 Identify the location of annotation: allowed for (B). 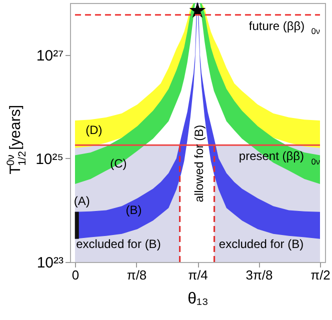
(199, 163).